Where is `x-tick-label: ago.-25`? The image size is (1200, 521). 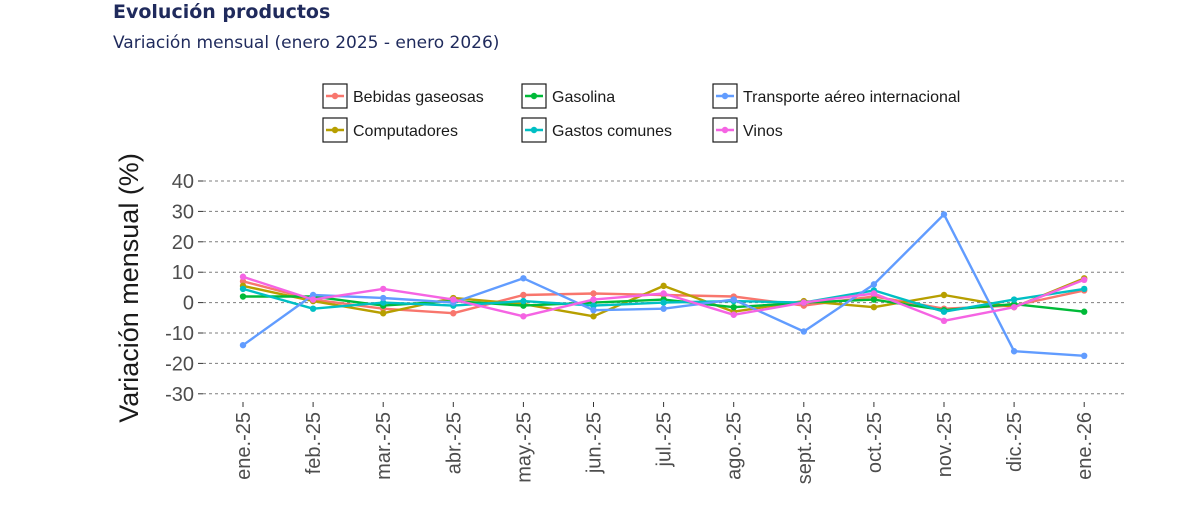
x-tick-label: ago.-25 is located at coordinates (735, 446).